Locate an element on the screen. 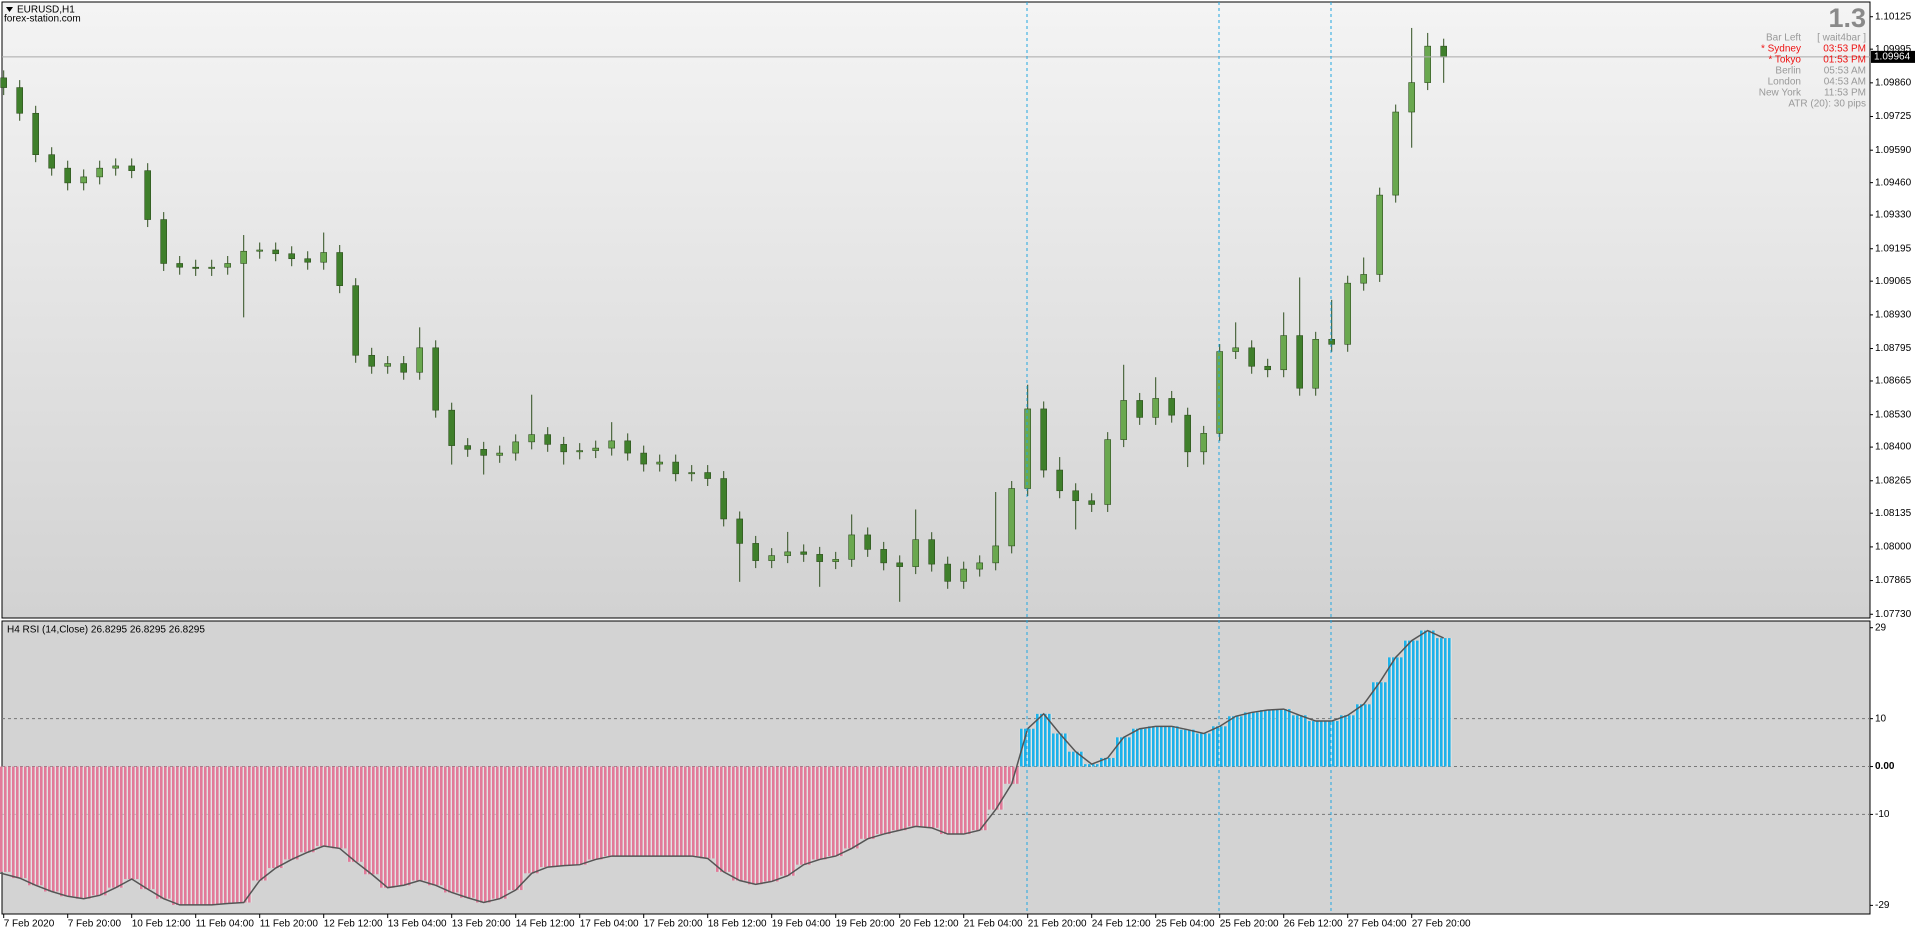 The image size is (1916, 933). info-label: * Sydney is located at coordinates (1781, 49).